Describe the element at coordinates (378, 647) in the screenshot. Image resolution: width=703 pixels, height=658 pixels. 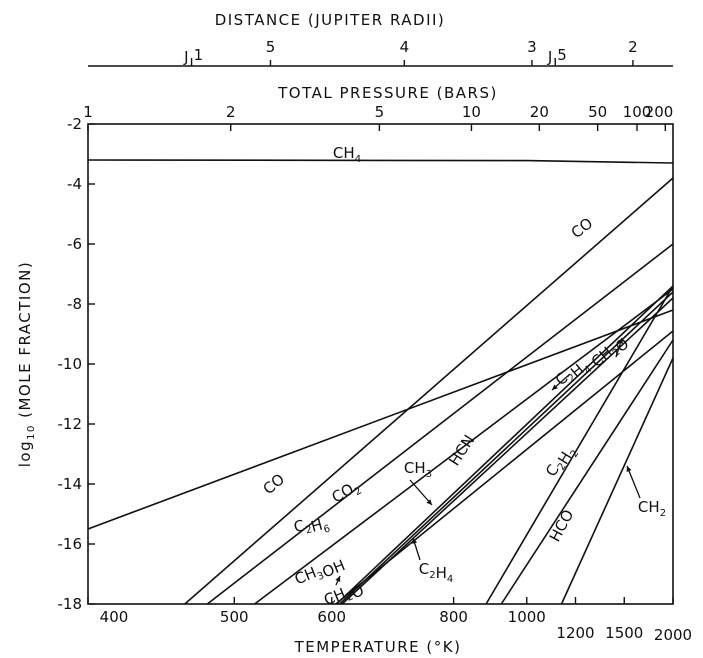
I see `x-axis-label: TEMPERATURE (°K)` at that location.